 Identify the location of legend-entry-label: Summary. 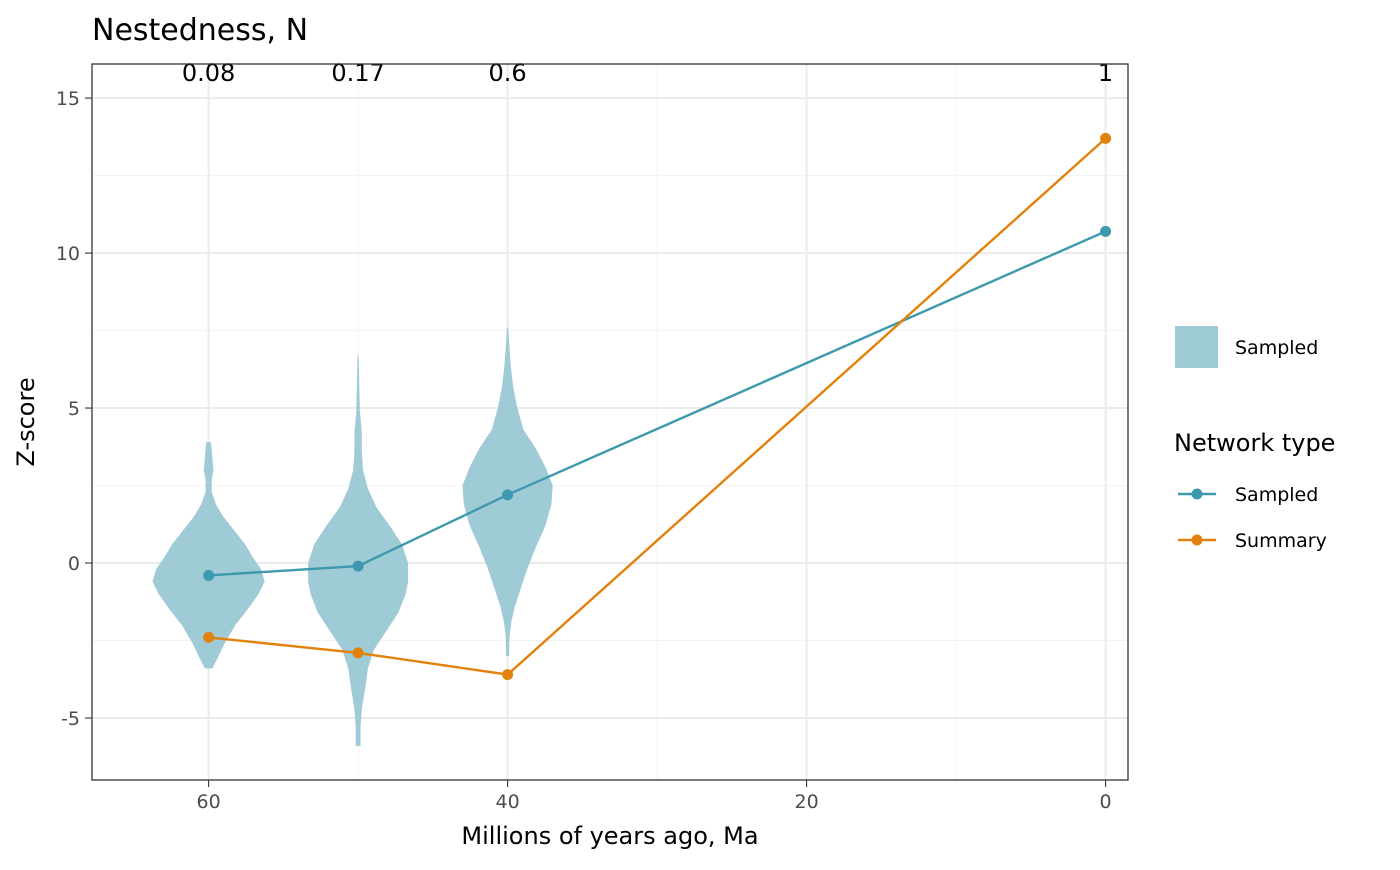
(1281, 541).